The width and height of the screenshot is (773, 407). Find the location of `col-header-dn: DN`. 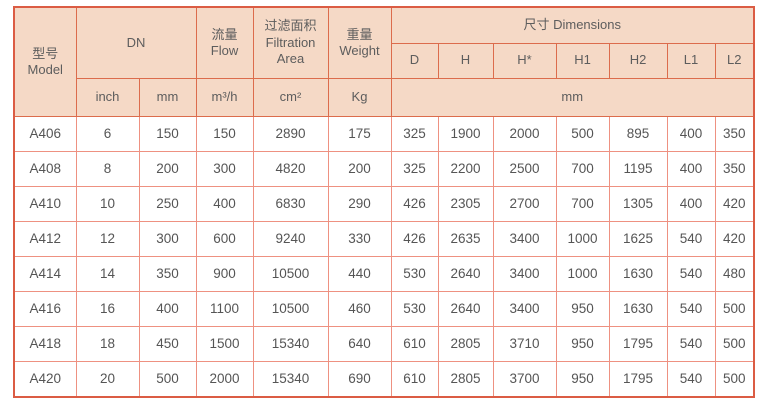

col-header-dn: DN is located at coordinates (136, 42).